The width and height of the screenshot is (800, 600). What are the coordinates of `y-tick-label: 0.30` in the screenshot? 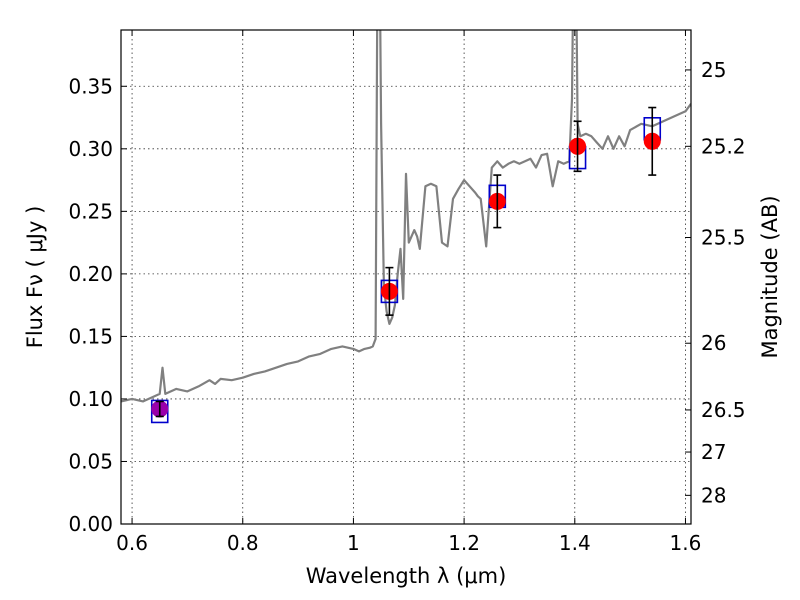 It's located at (90, 149).